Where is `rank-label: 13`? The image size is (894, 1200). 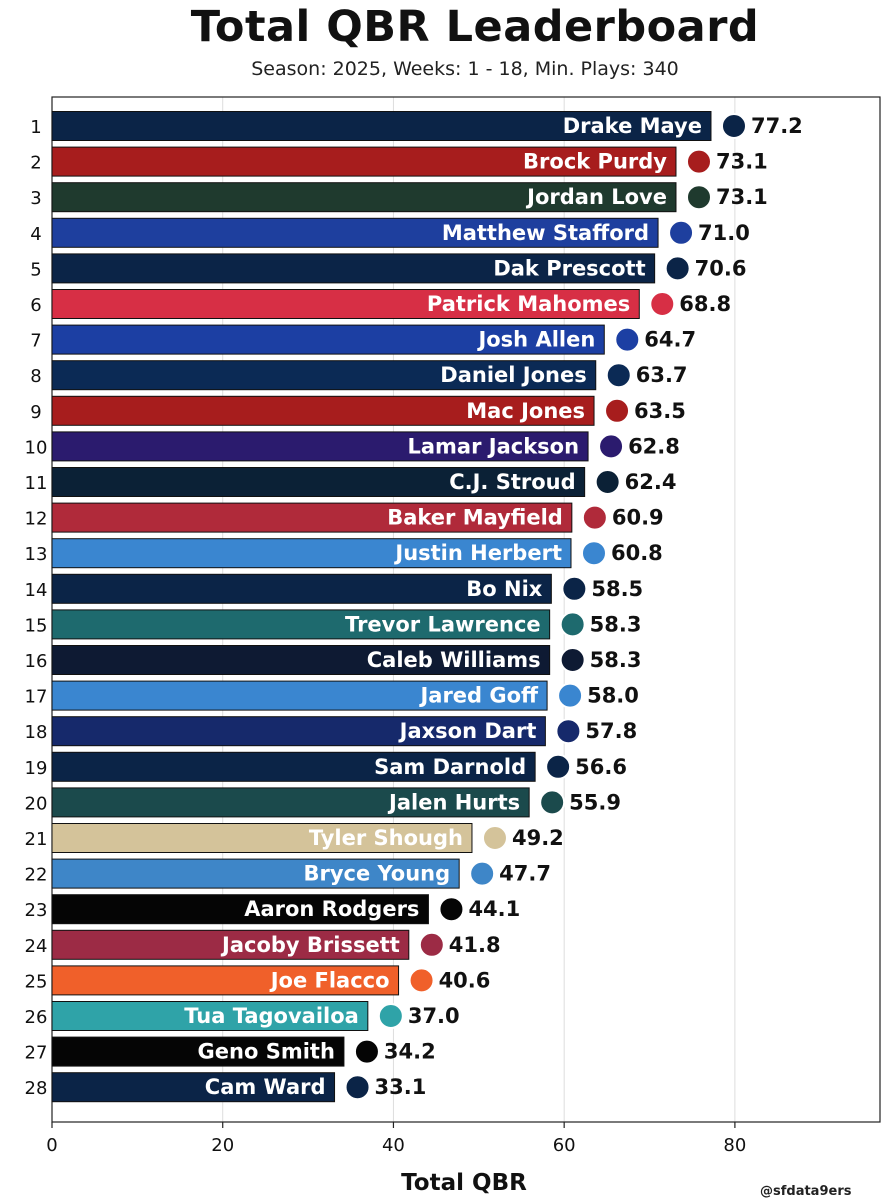 rank-label: 13 is located at coordinates (36, 554).